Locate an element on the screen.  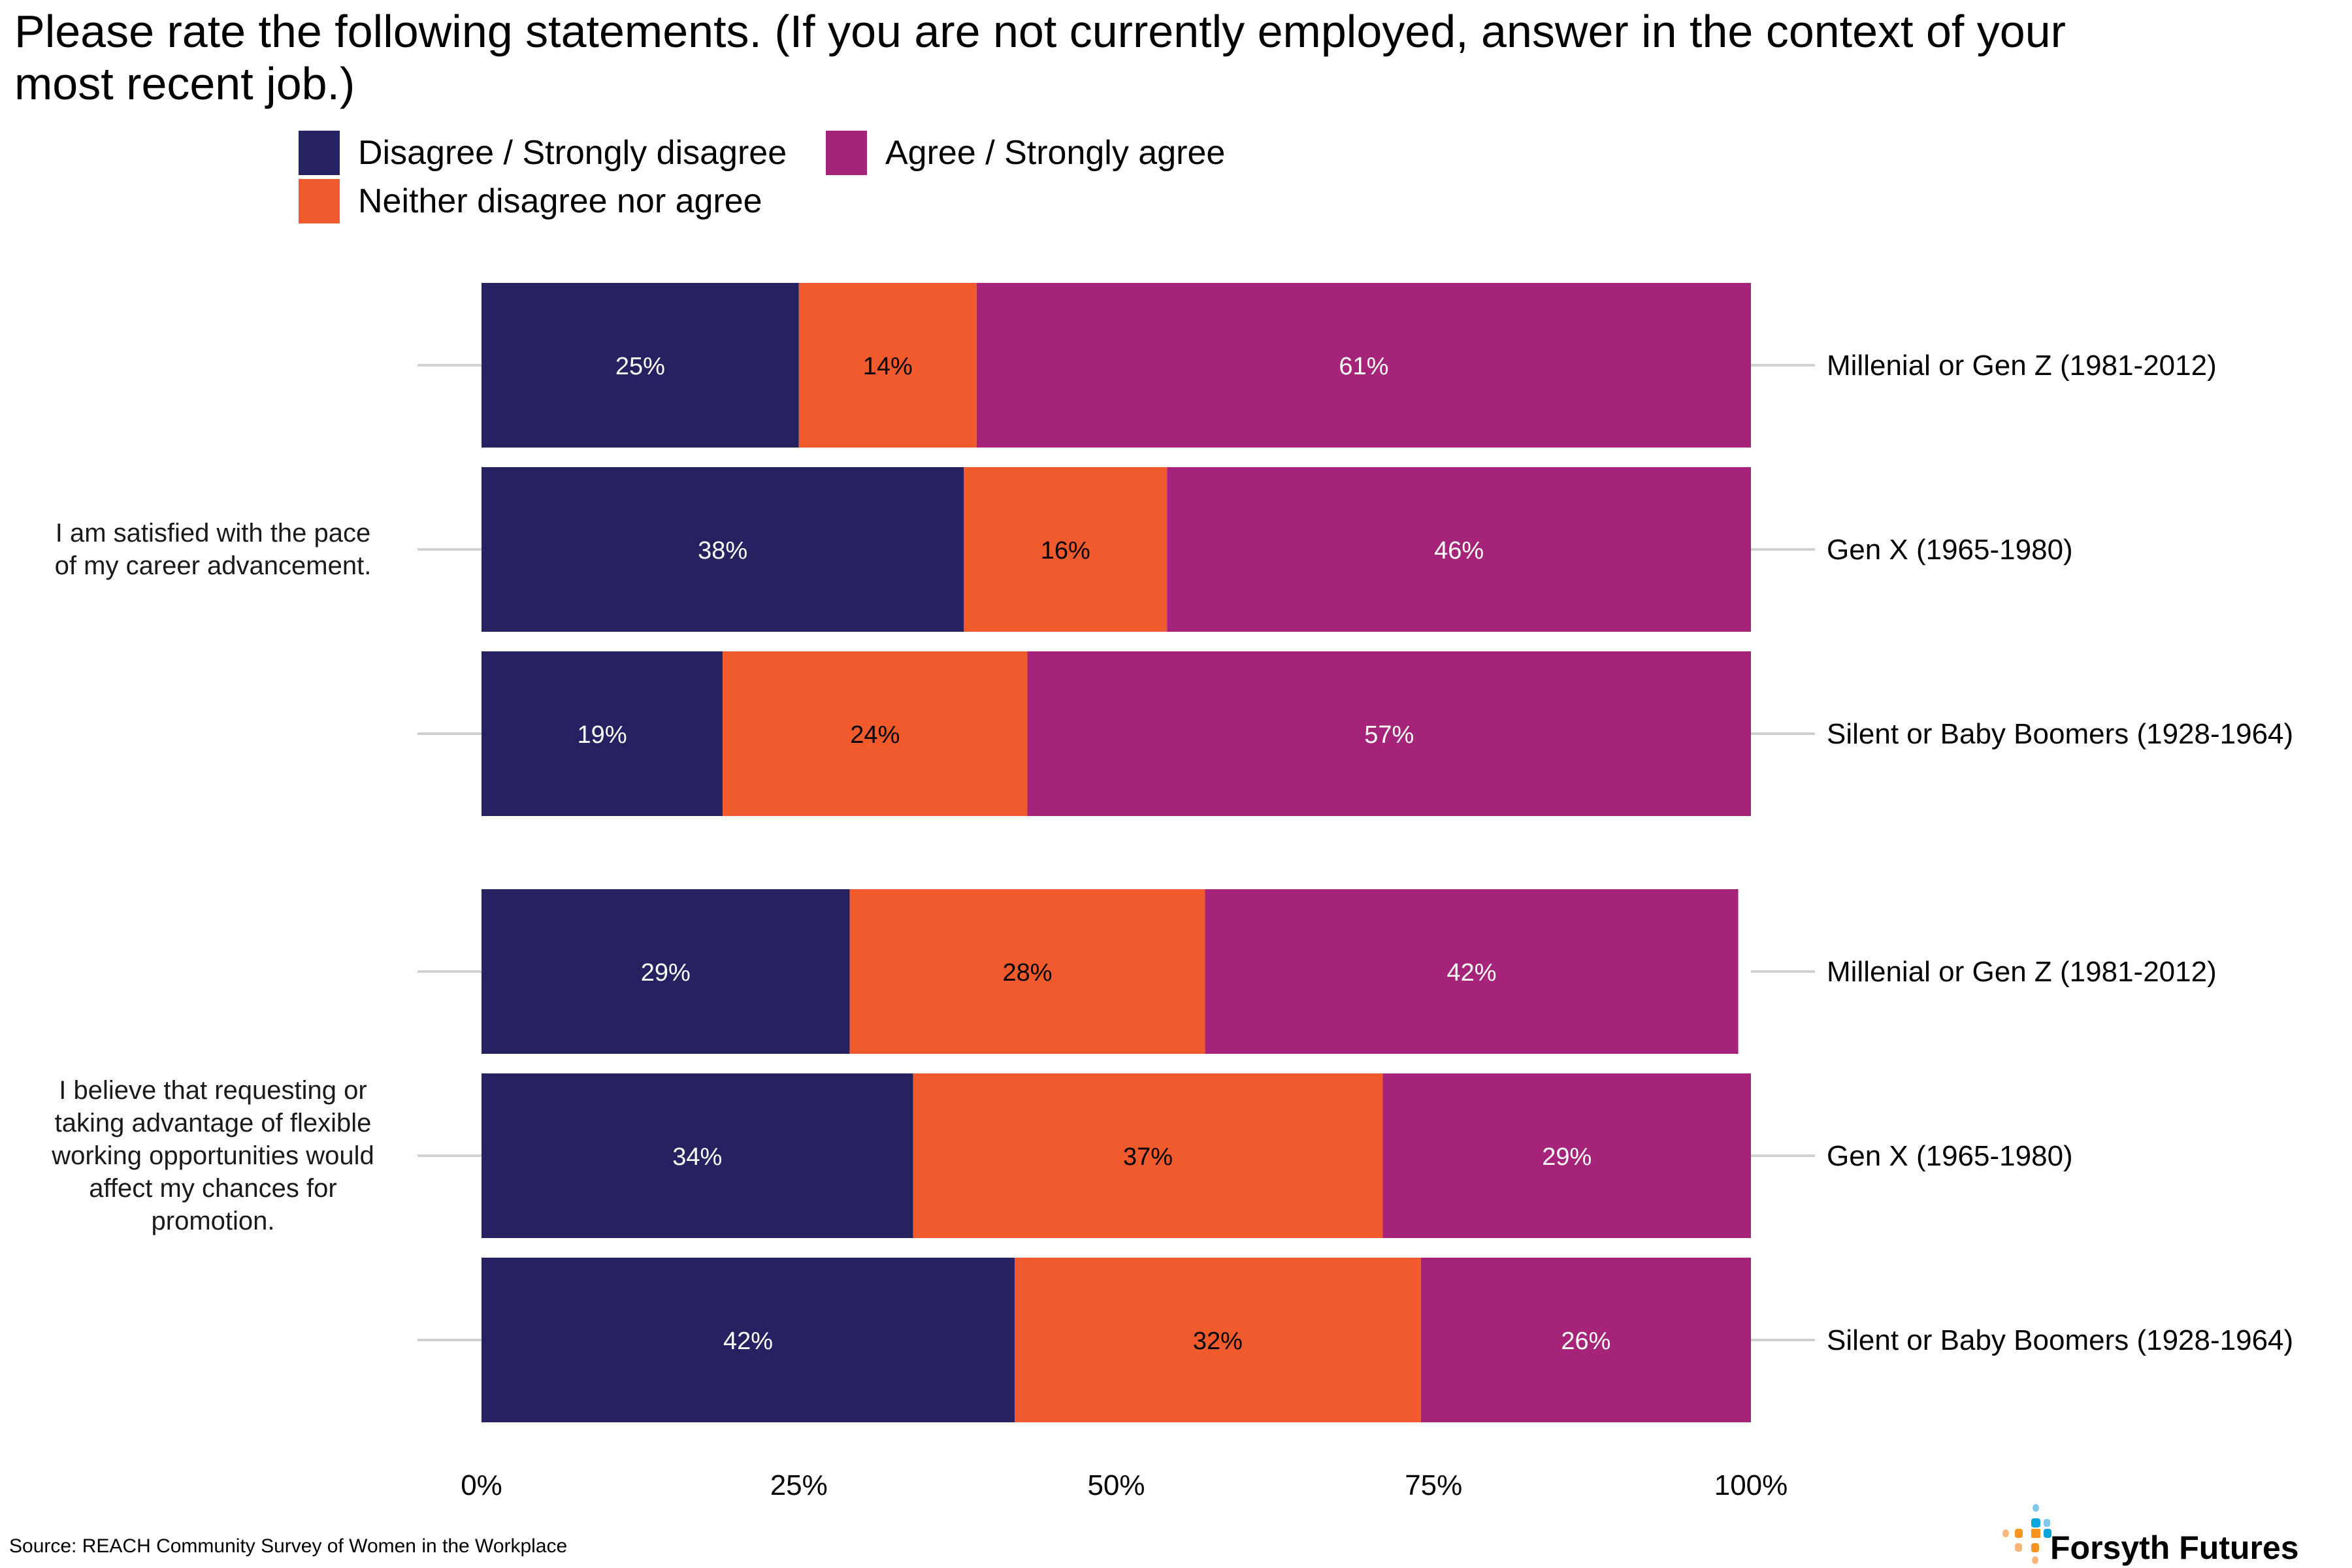
data-label-neither: 16% is located at coordinates (1065, 550).